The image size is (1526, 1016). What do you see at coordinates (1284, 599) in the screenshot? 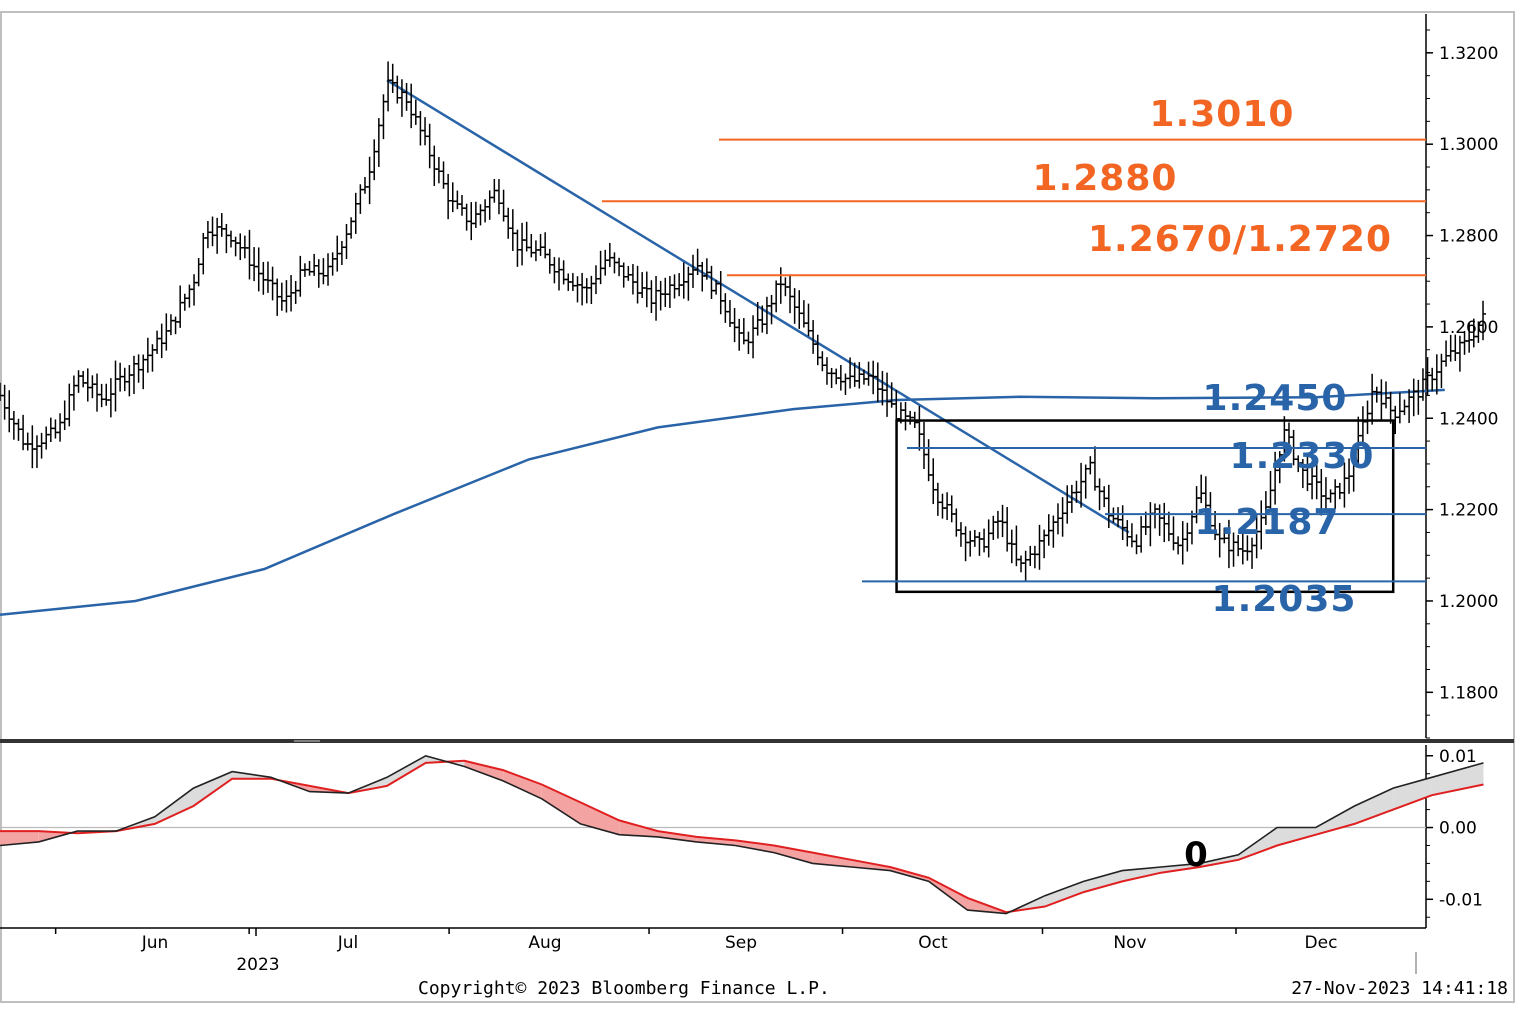
I see `level-label: 1.2035` at bounding box center [1284, 599].